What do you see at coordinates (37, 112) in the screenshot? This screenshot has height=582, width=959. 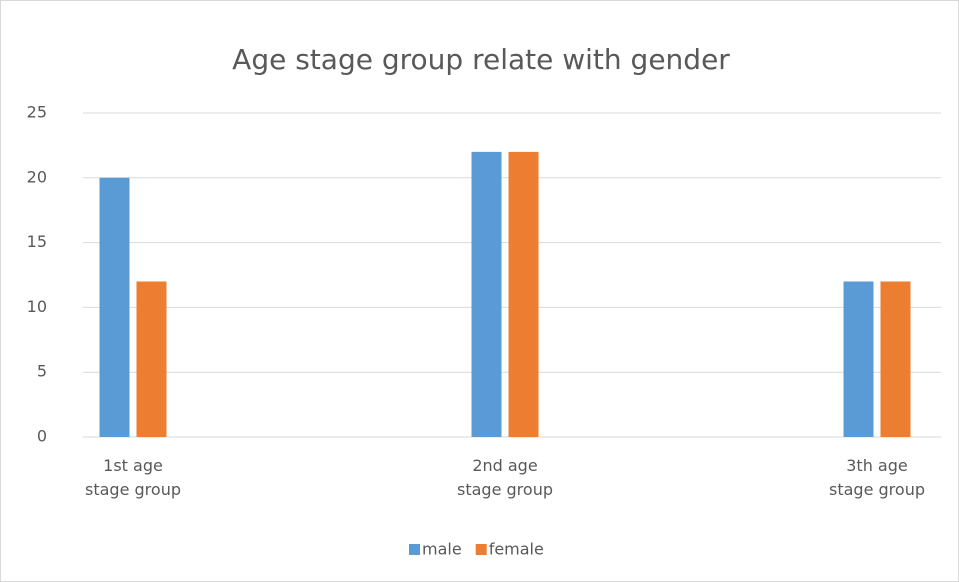 I see `y-tick-label: 25` at bounding box center [37, 112].